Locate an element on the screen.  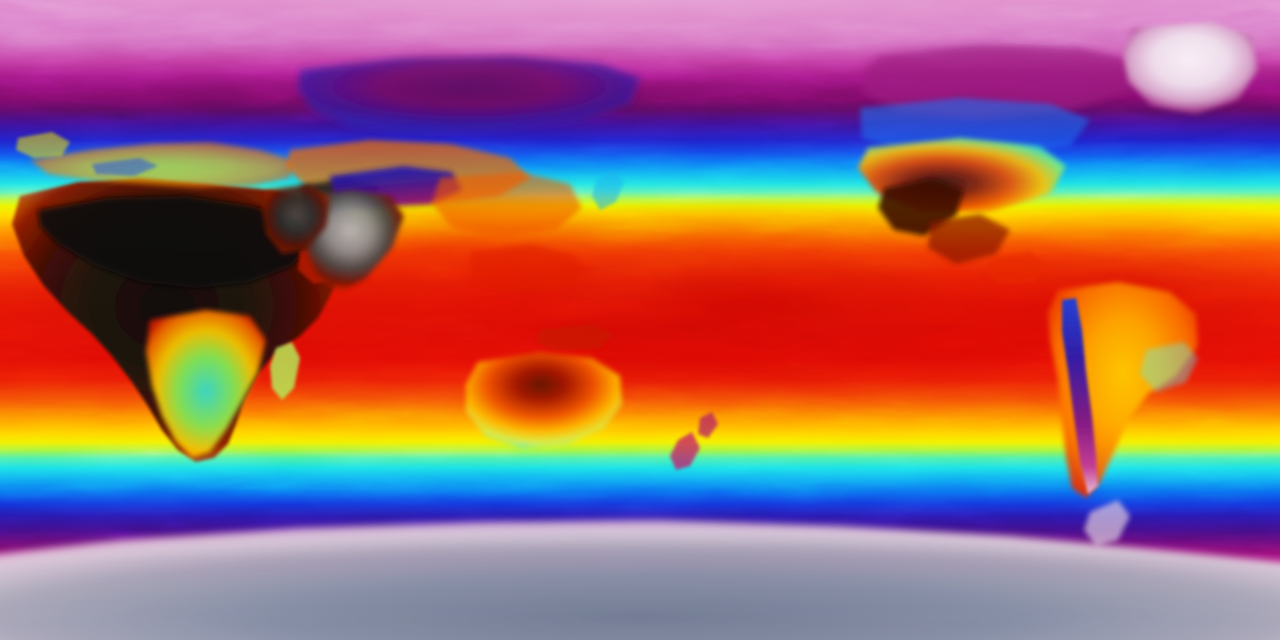
landmass-greenland is located at coordinates (1190, 68).